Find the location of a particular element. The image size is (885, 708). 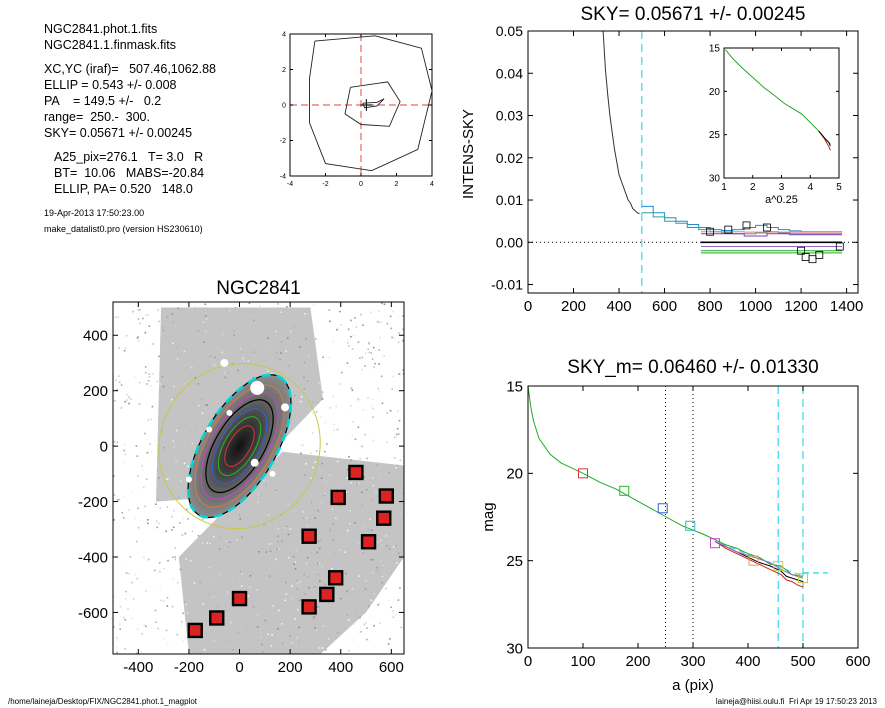

isophote-ellipse is located at coordinates (239, 446).